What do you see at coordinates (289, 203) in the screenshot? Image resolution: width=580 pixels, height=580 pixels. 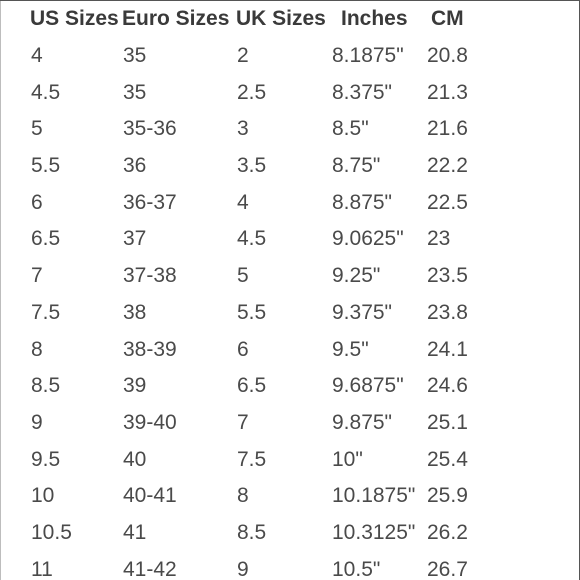 I see `table-row: 6 36-37 4 8.875" 22.5` at bounding box center [289, 203].